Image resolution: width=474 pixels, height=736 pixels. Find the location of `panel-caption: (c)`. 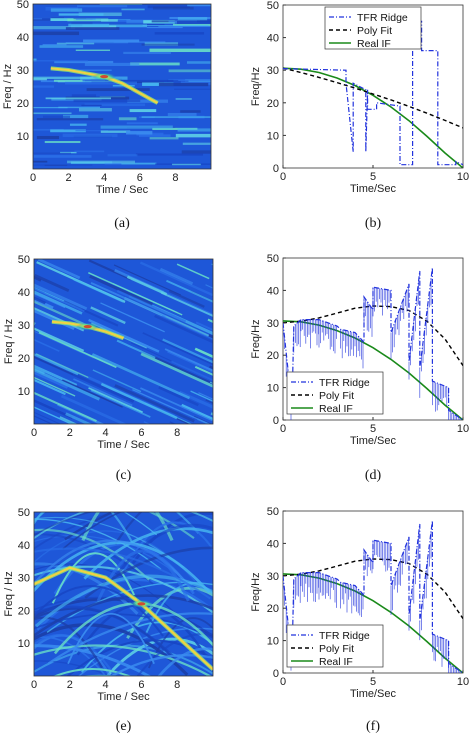

panel-caption: (c) is located at coordinates (124, 475).